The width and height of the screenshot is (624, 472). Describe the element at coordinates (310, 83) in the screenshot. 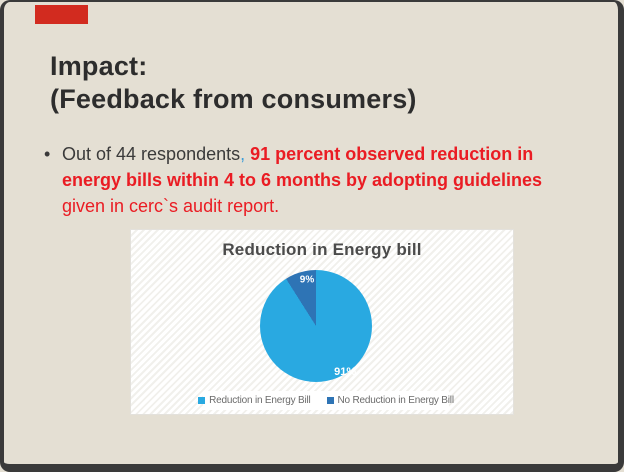

I see `slide-title: Impact: (Feedback from consumers)` at that location.